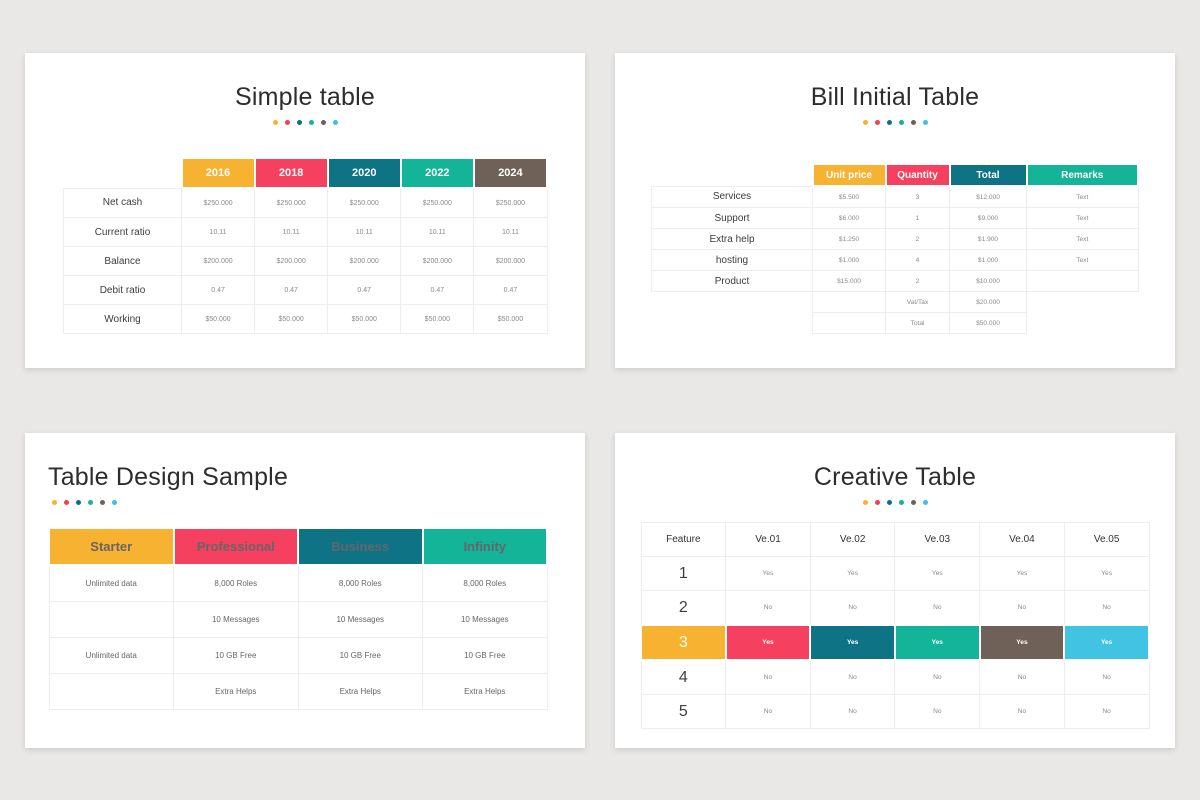  I want to click on table-row: Total $50.000, so click(894, 323).